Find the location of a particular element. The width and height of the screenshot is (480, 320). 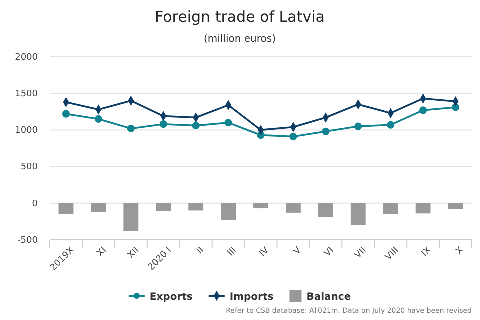

x-tick-label: VII is located at coordinates (361, 253).